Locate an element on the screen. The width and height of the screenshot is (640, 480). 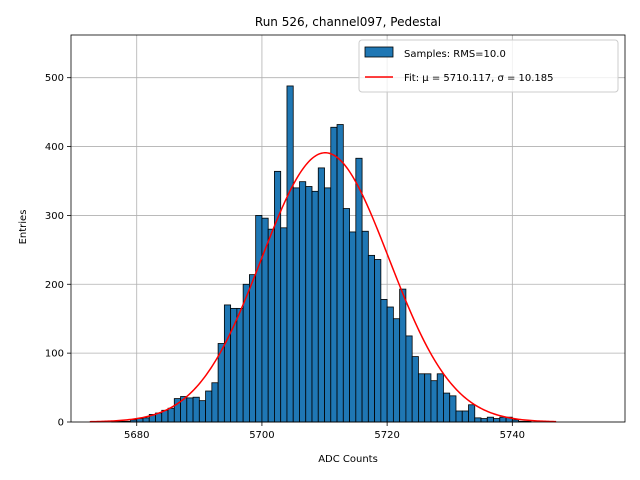
x-tick-label: 5700 is located at coordinates (261, 435).